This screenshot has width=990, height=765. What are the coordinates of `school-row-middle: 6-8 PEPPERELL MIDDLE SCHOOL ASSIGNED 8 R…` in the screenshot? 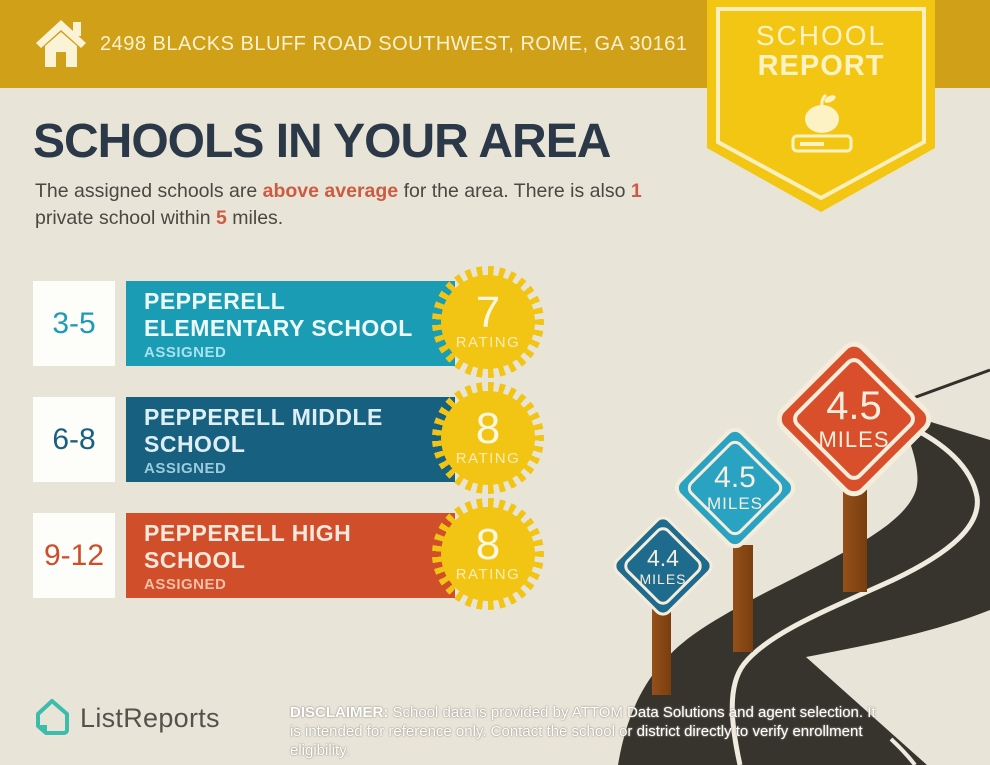 It's located at (305, 438).